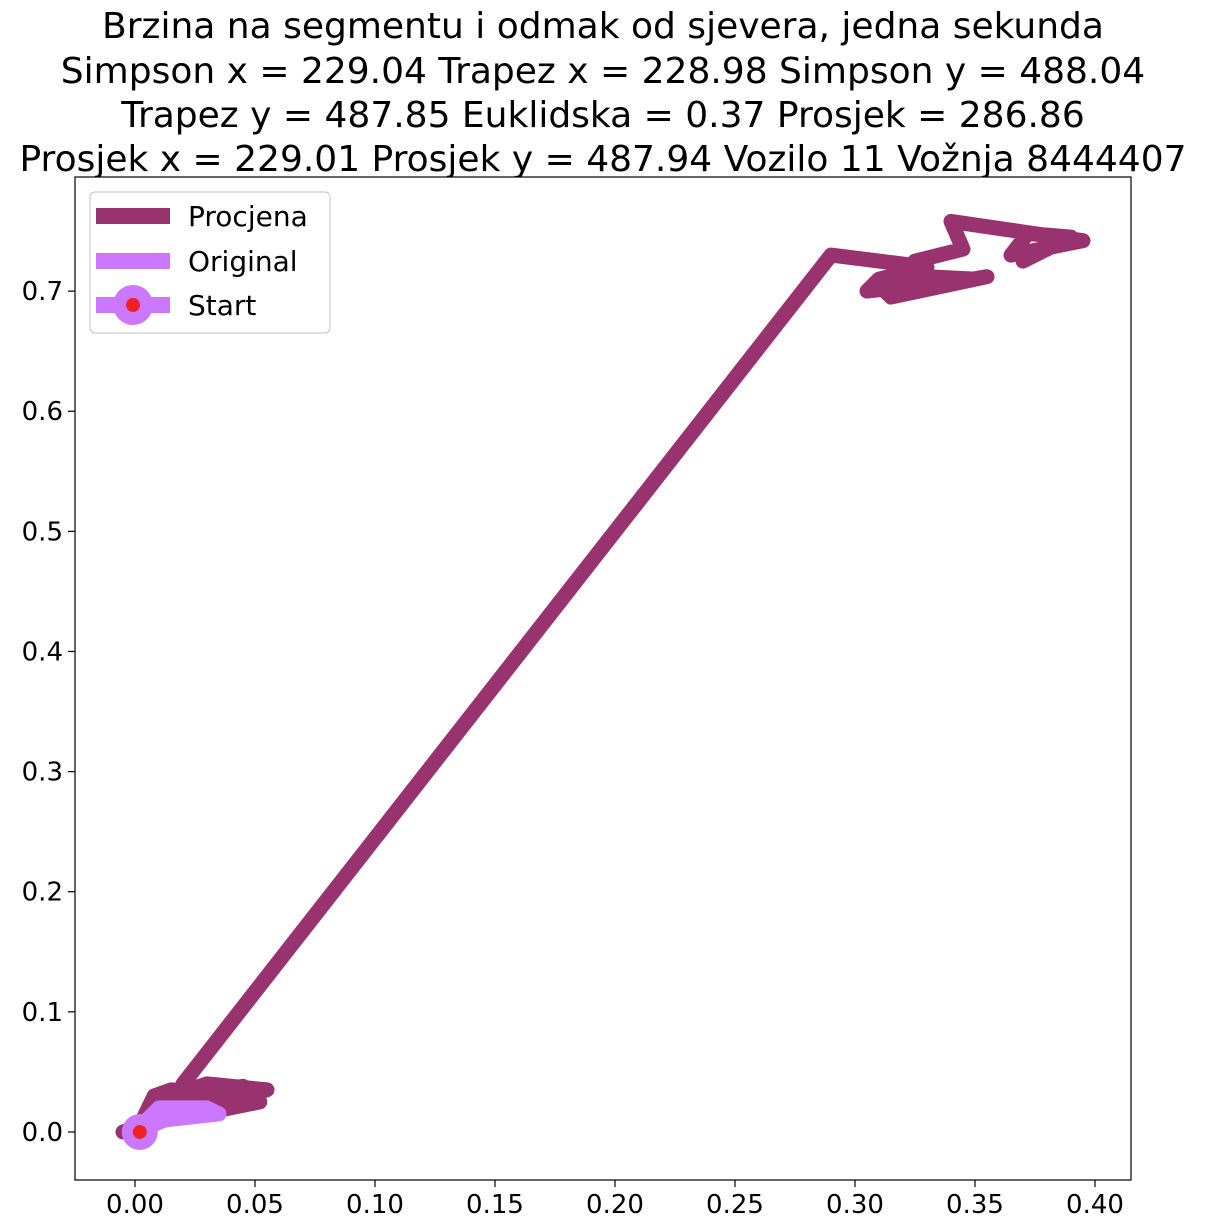  What do you see at coordinates (855, 1205) in the screenshot?
I see `x-tick-label: 0.30` at bounding box center [855, 1205].